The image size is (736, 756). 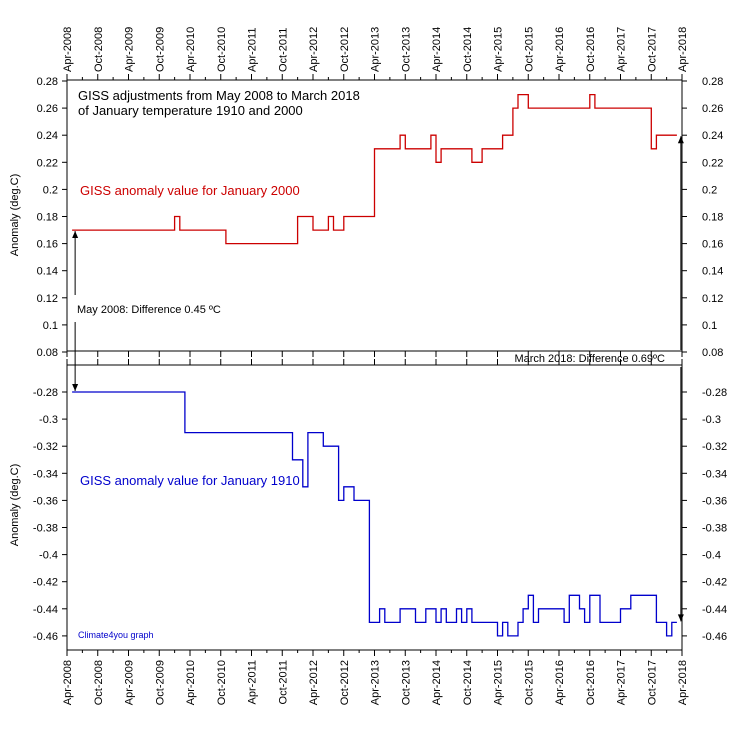 I want to click on y-tick-label-left: 0.24, so click(x=47, y=136).